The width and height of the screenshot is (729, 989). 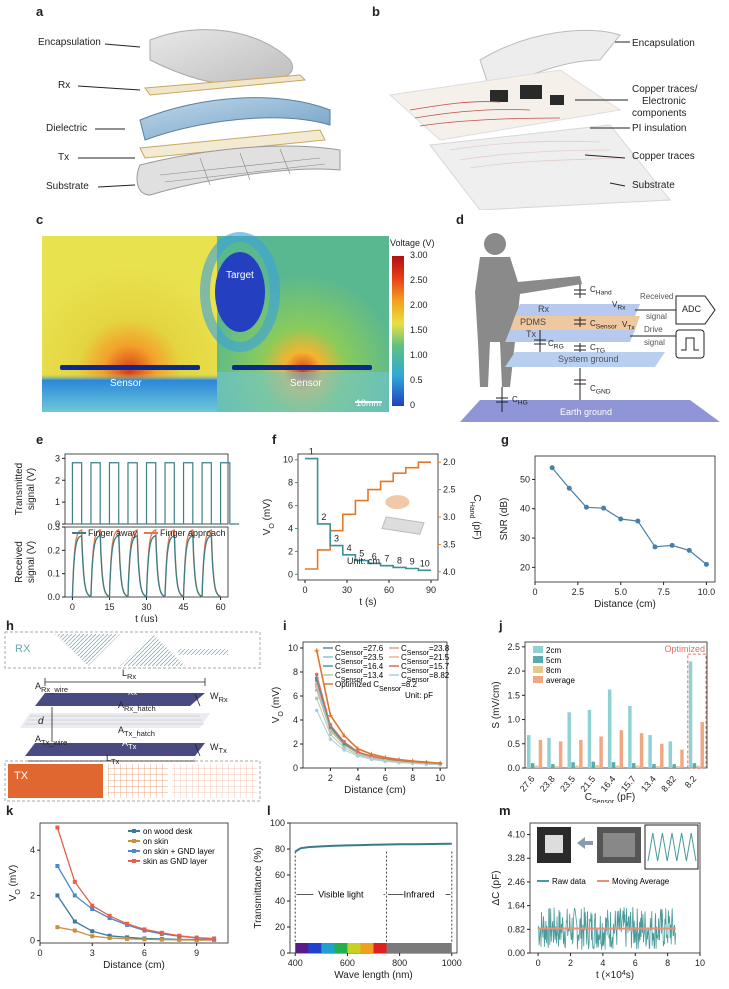 What do you see at coordinates (386, 559) in the screenshot?
I see `step-label: 7` at bounding box center [386, 559].